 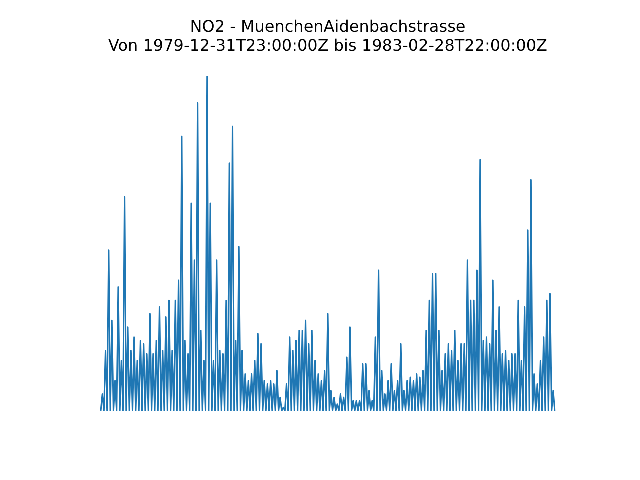 What do you see at coordinates (328, 26) in the screenshot?
I see `chart-title: NO2 - MuenchenAidenbachstrasse` at bounding box center [328, 26].